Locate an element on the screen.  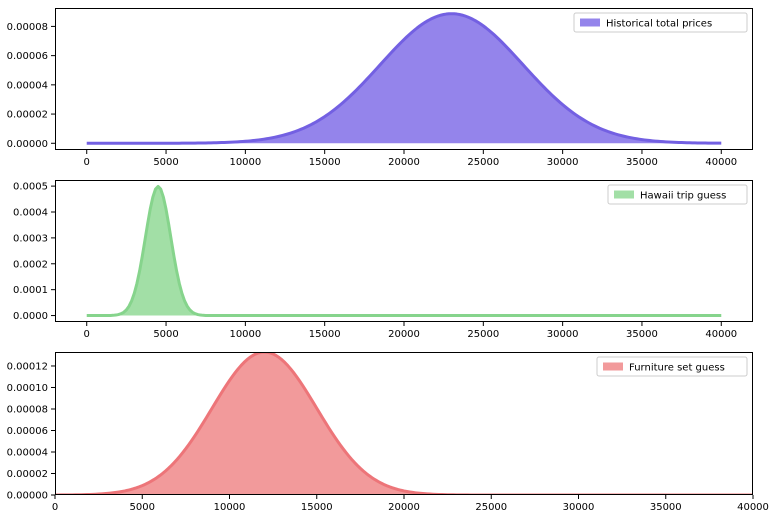
y-tick-label: 0.00012 is located at coordinates (27, 366).